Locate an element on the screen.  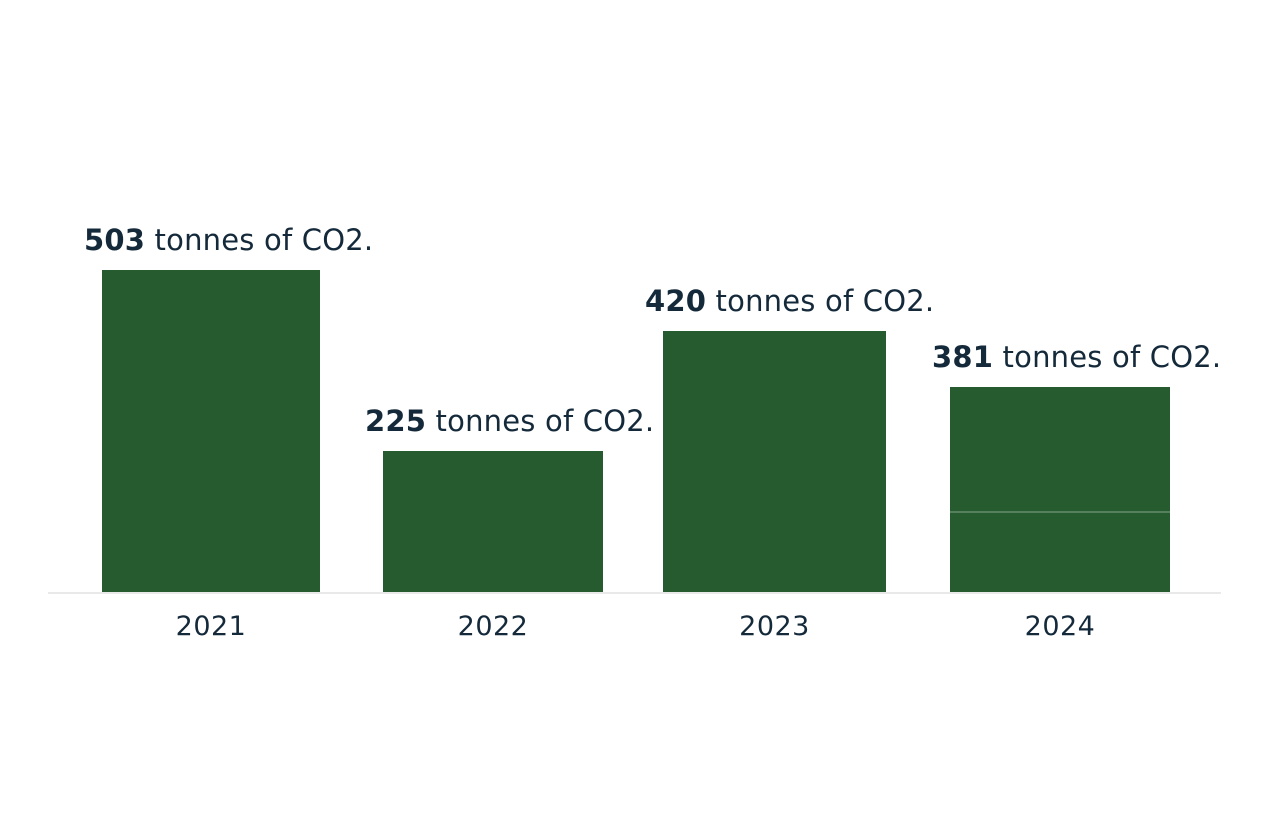
annotation-suffix-2022: tonnes of CO2. is located at coordinates (540, 421).